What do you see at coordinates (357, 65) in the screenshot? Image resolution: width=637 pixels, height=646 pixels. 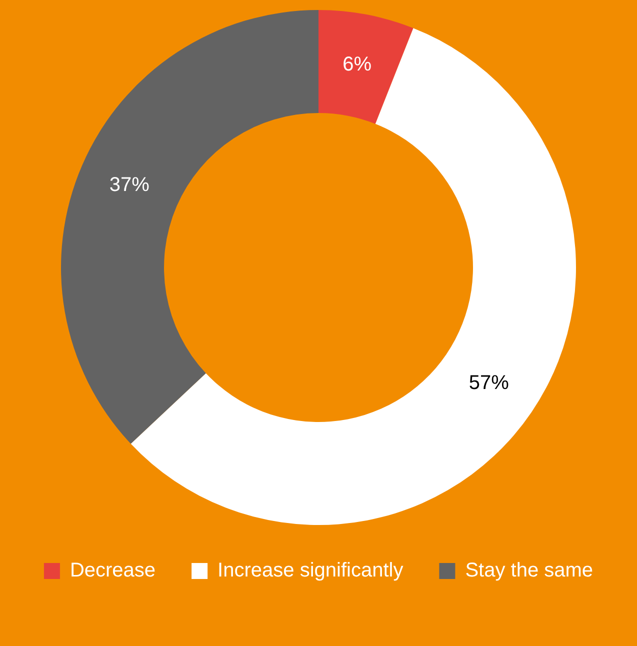 I see `data-label: 6%` at bounding box center [357, 65].